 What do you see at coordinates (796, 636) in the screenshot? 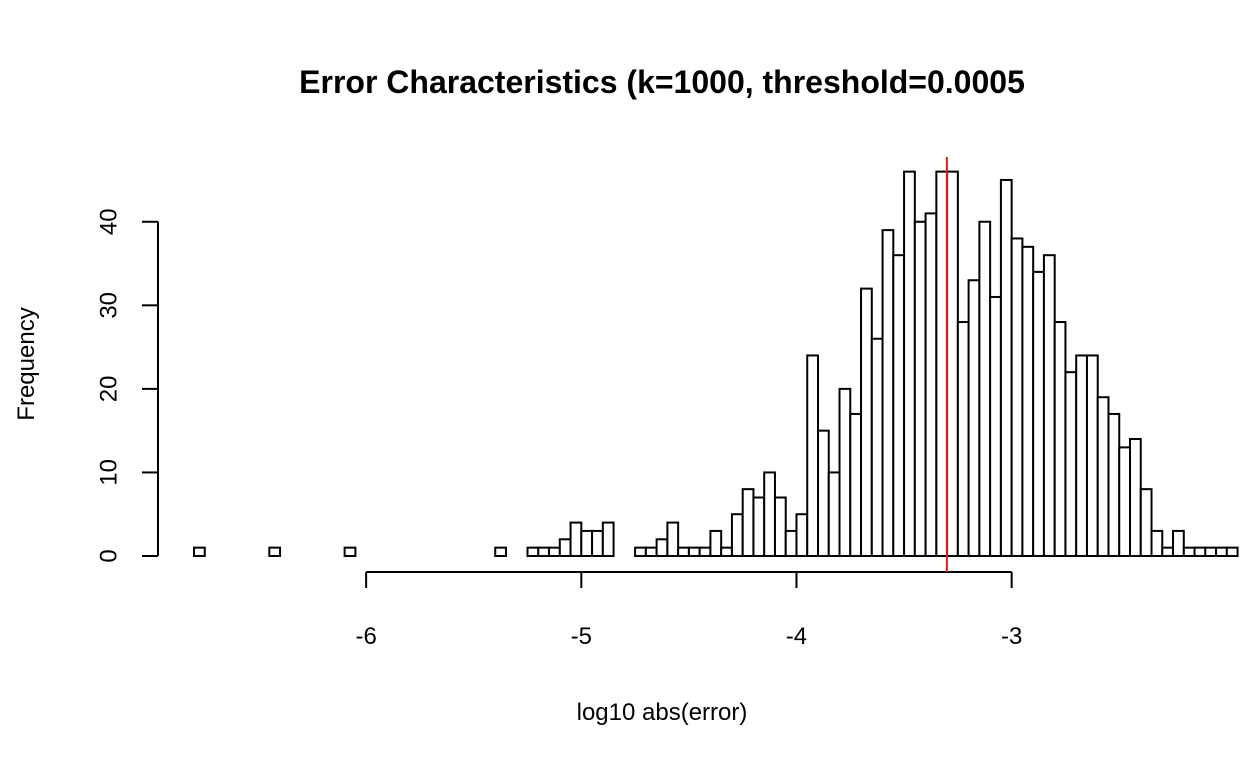
I see `x-tick-label: -4` at bounding box center [796, 636].